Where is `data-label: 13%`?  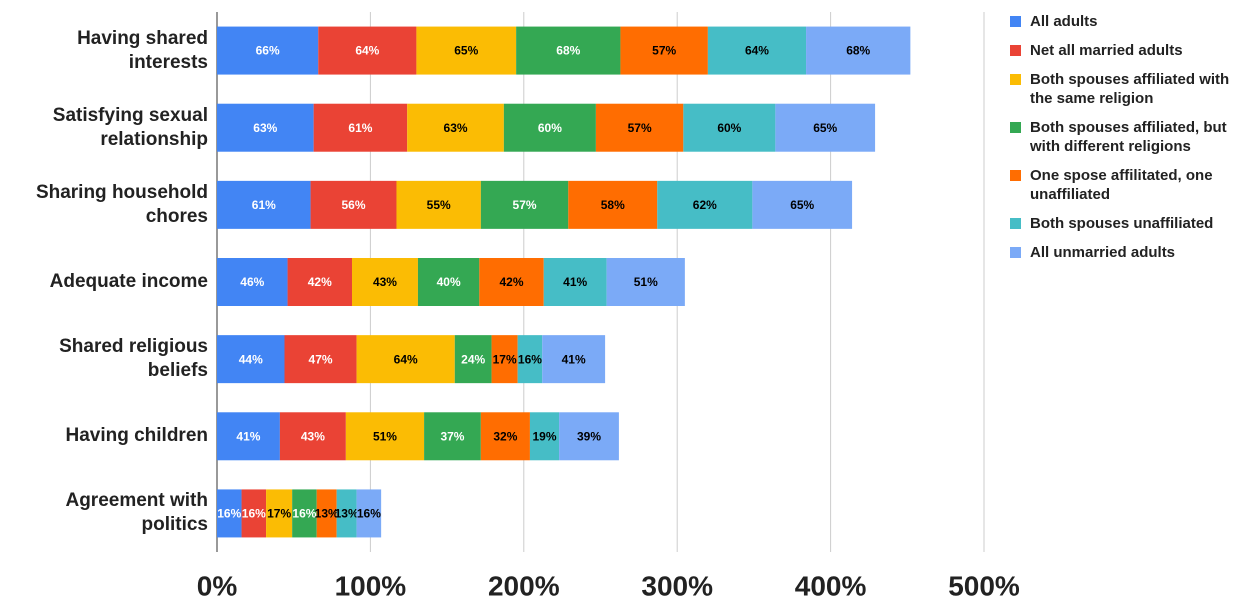
data-label: 13% is located at coordinates (347, 514).